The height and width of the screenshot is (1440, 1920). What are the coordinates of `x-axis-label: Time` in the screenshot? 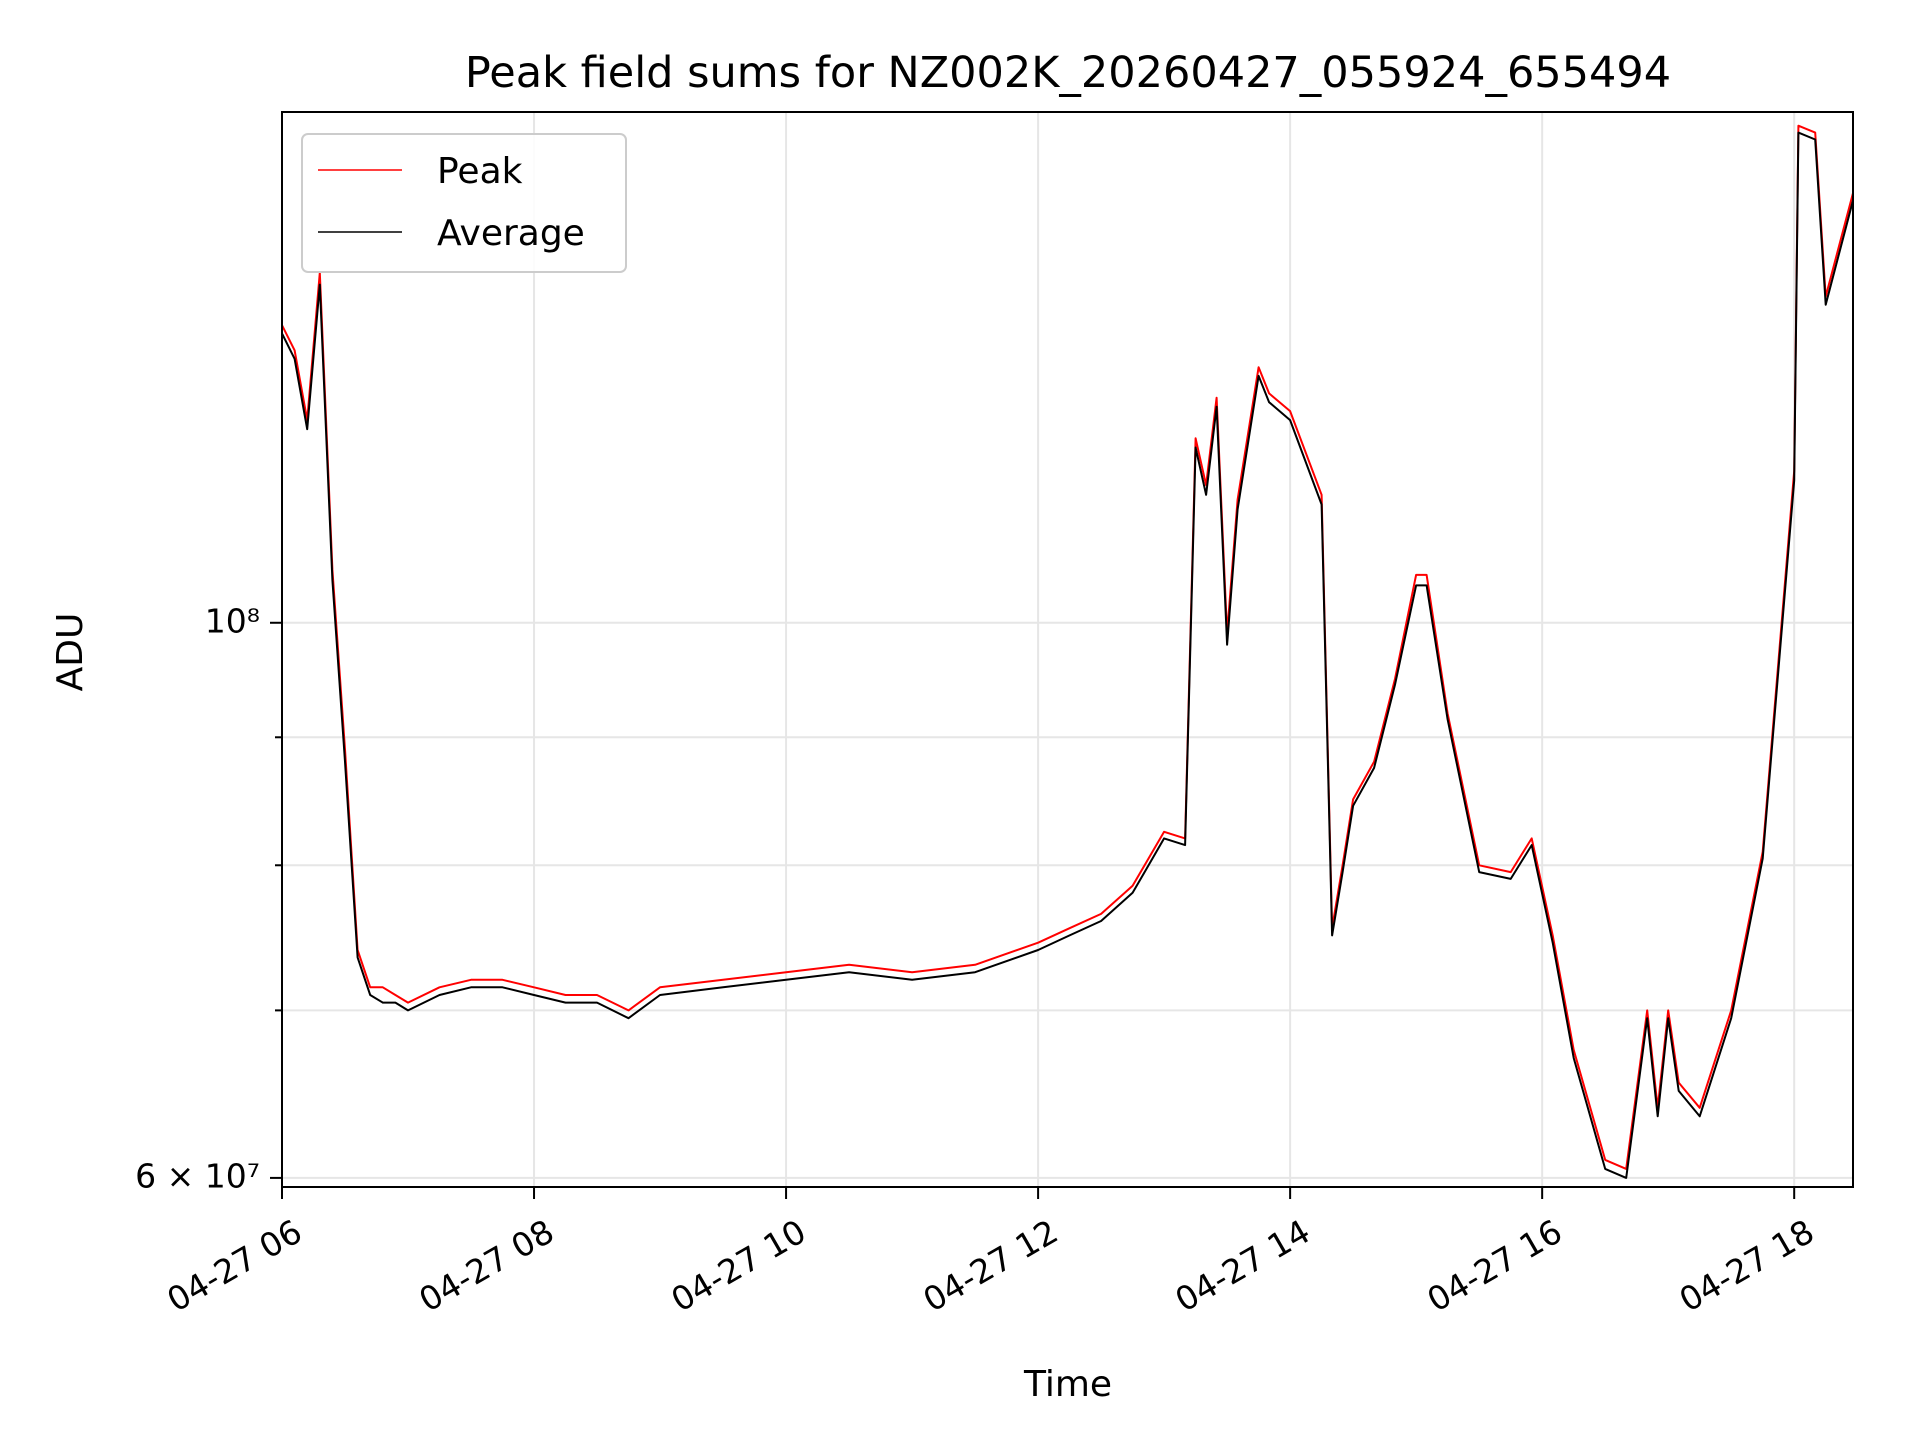 It's located at (1067, 1384).